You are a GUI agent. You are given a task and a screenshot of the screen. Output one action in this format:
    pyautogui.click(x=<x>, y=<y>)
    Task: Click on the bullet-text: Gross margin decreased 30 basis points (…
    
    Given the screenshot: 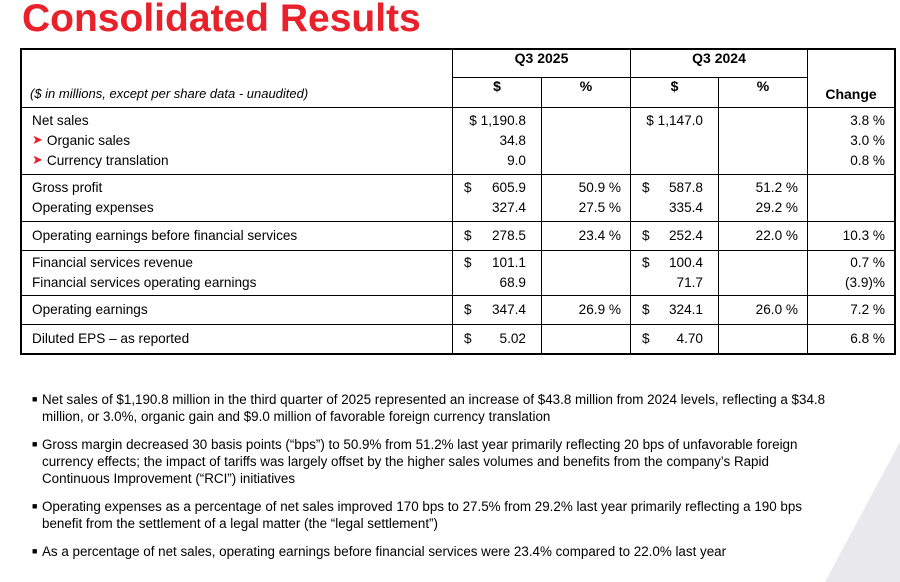 What is the action you would take?
    pyautogui.click(x=420, y=461)
    